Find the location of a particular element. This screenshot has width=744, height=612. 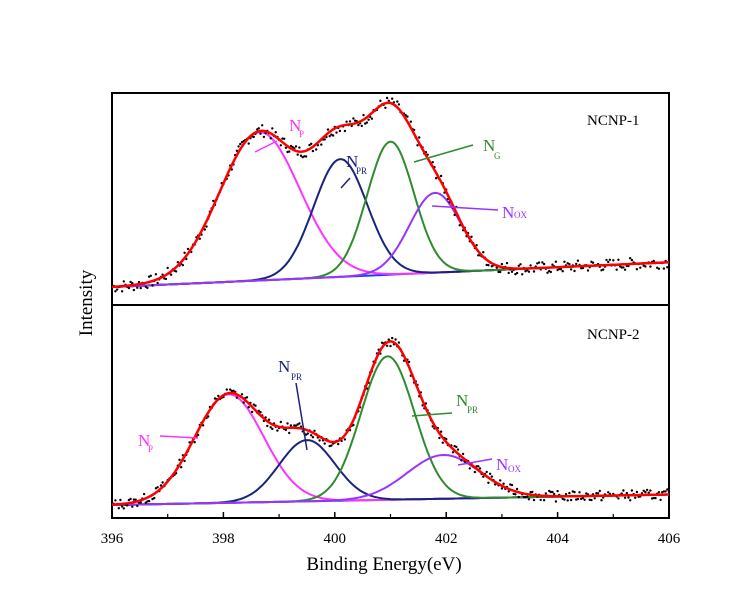

peak-label-subscript: PR is located at coordinates (472, 410).